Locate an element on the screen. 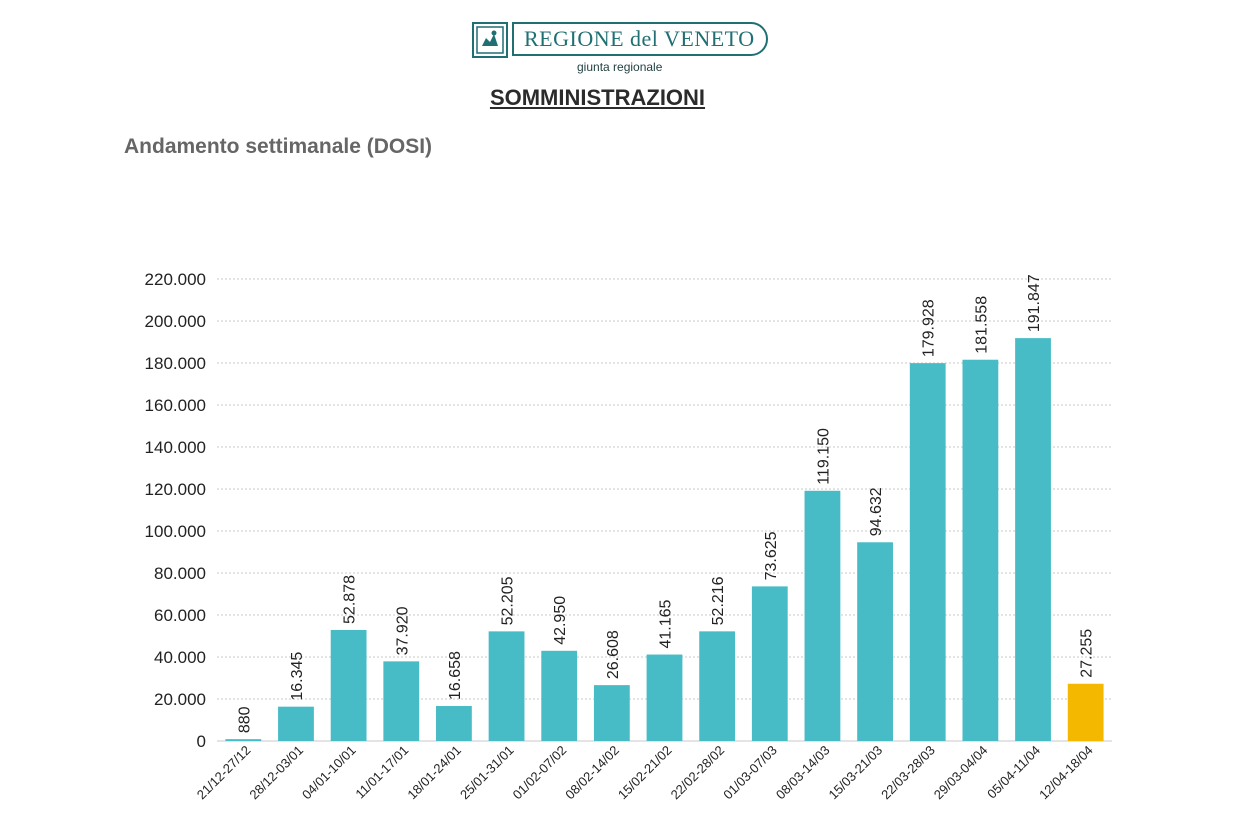  y-tick-label: 200.000 is located at coordinates (175, 321).